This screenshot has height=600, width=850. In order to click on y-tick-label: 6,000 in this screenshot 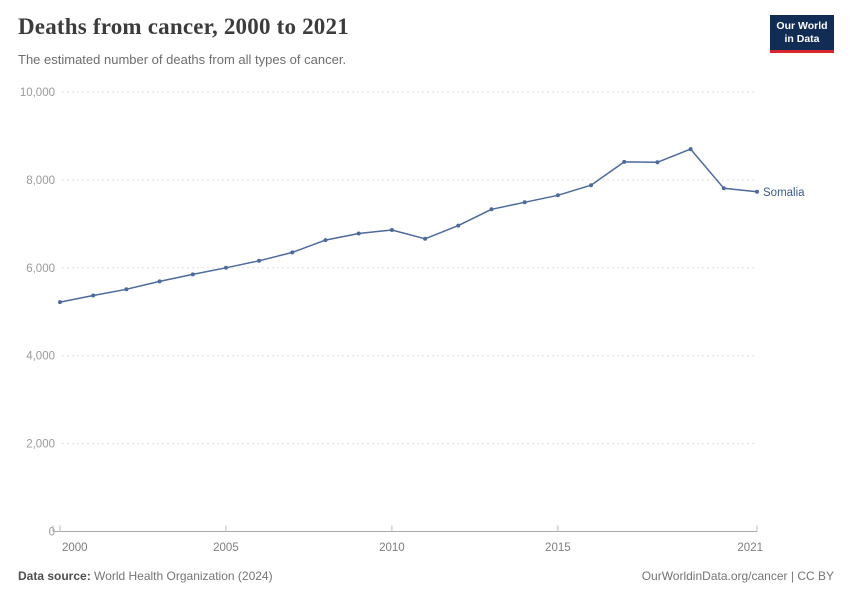, I will do `click(40, 269)`.